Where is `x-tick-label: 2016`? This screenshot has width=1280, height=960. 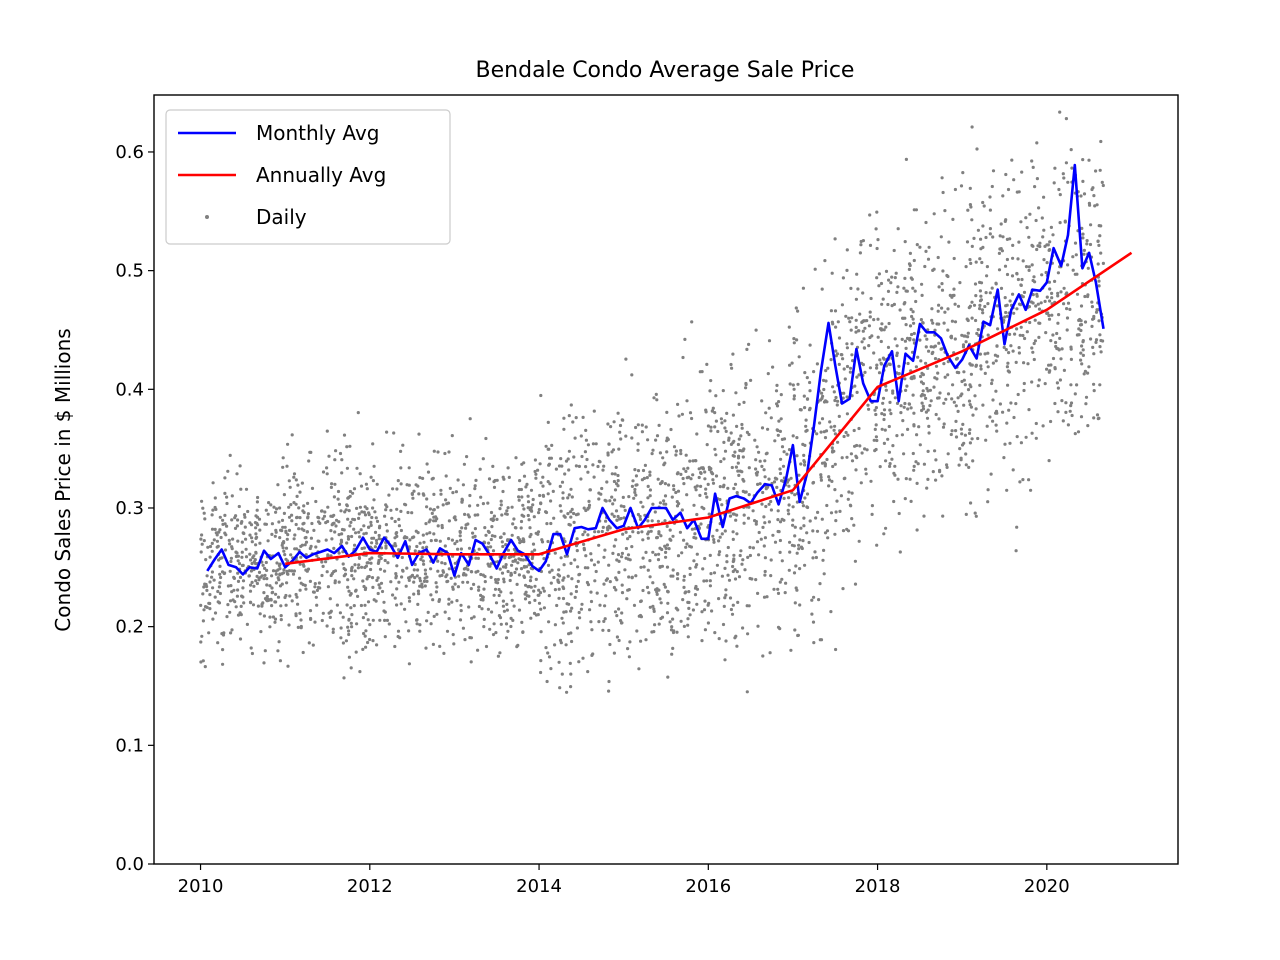 x-tick-label: 2016 is located at coordinates (708, 886).